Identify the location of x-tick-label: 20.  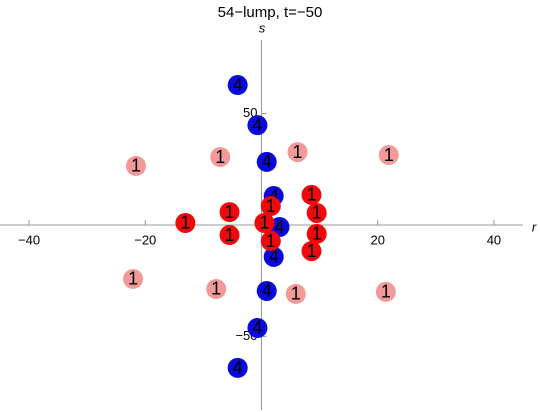
(377, 239).